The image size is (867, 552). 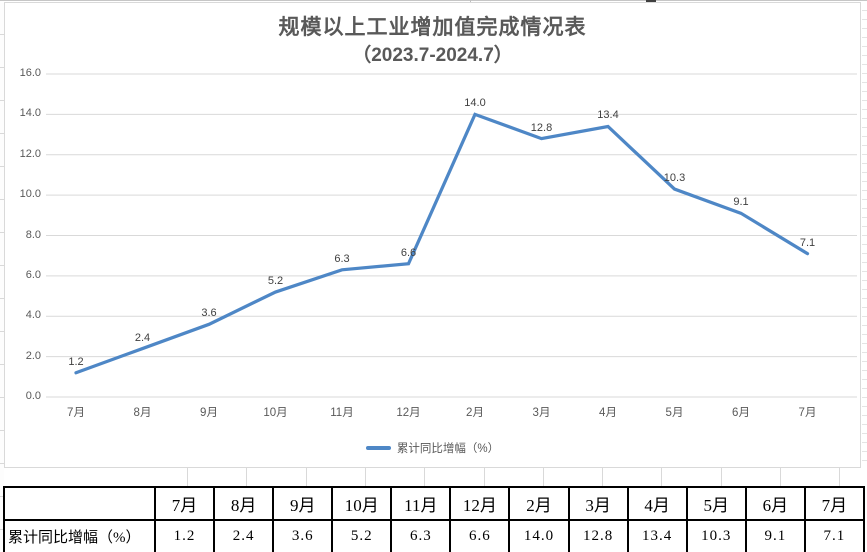 What do you see at coordinates (142, 413) in the screenshot?
I see `x-axis-category-label: 8月` at bounding box center [142, 413].